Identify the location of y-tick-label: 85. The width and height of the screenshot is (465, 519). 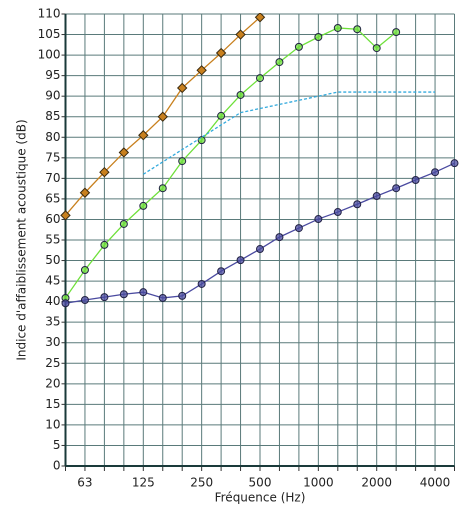
(52, 116).